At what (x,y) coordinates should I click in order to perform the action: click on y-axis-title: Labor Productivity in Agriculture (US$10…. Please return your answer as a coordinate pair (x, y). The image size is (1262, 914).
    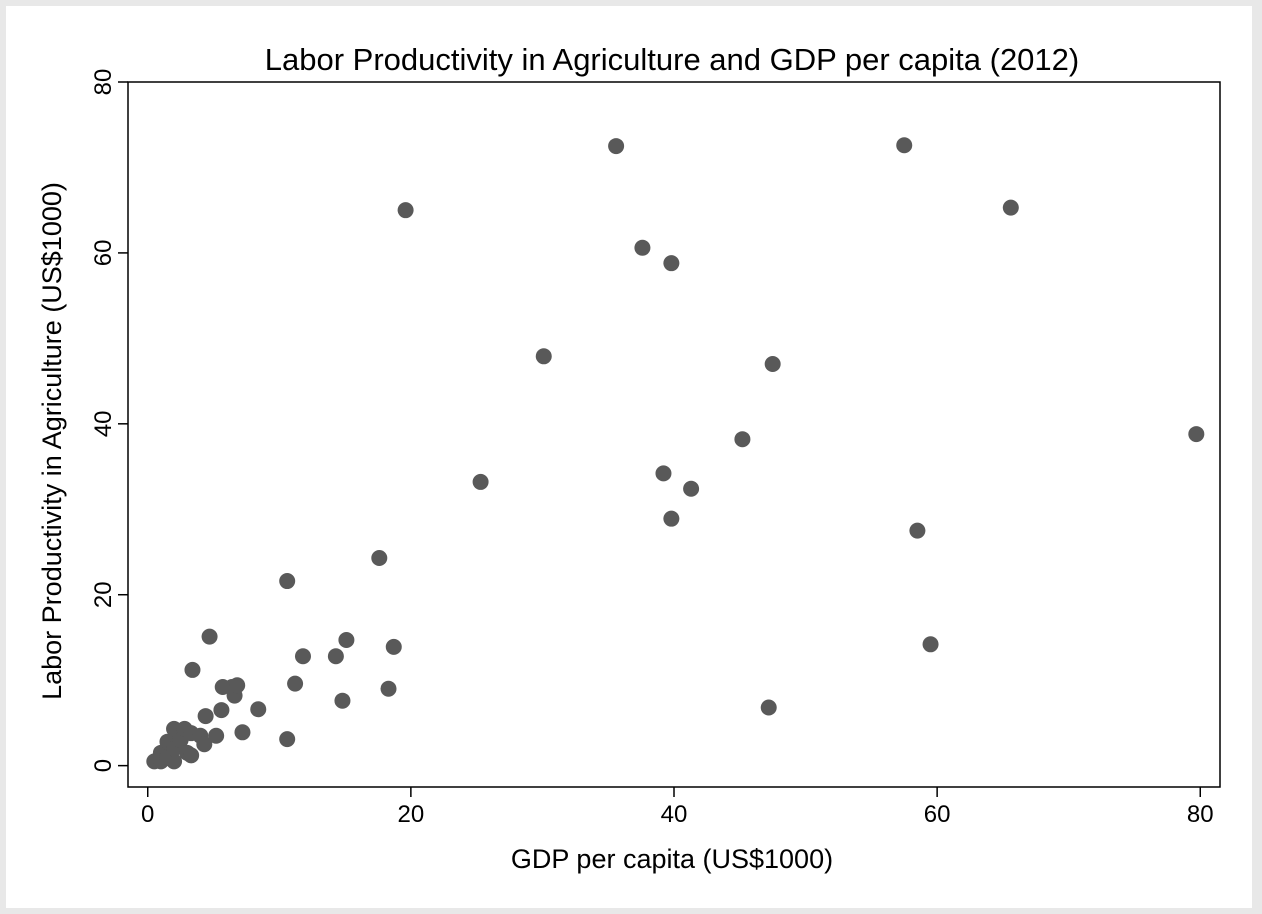
    Looking at the image, I should click on (52, 441).